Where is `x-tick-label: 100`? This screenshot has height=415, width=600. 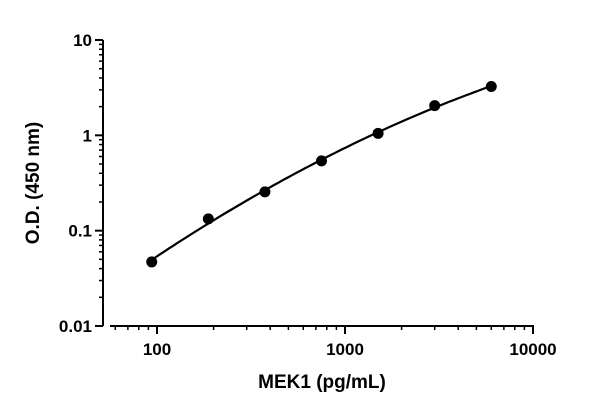 x-tick-label: 100 is located at coordinates (157, 349).